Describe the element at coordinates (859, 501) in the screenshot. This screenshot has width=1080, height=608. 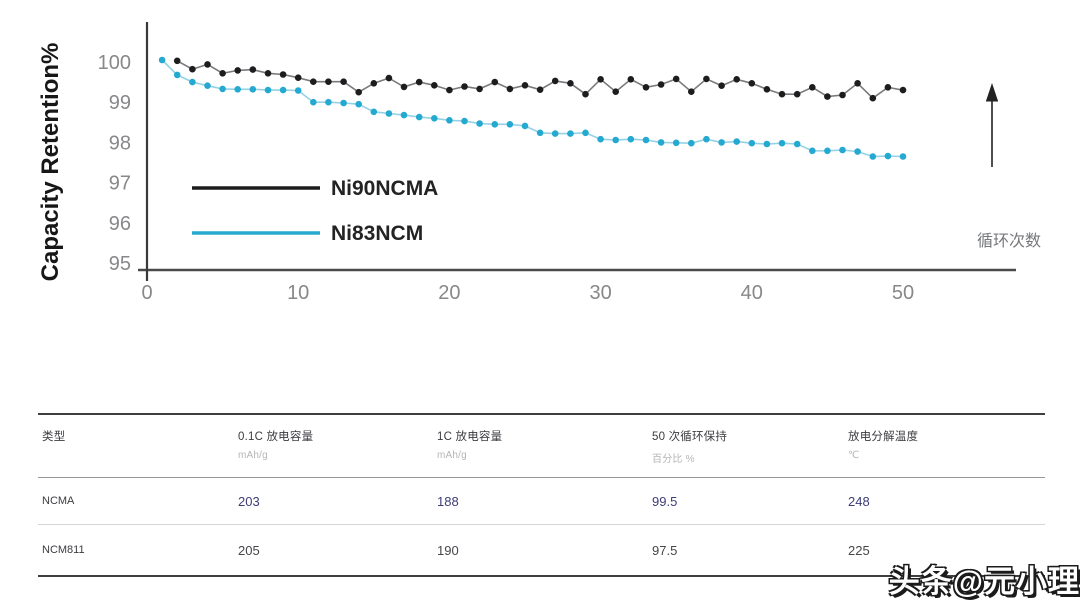
I see `row-value-cell: 248` at that location.